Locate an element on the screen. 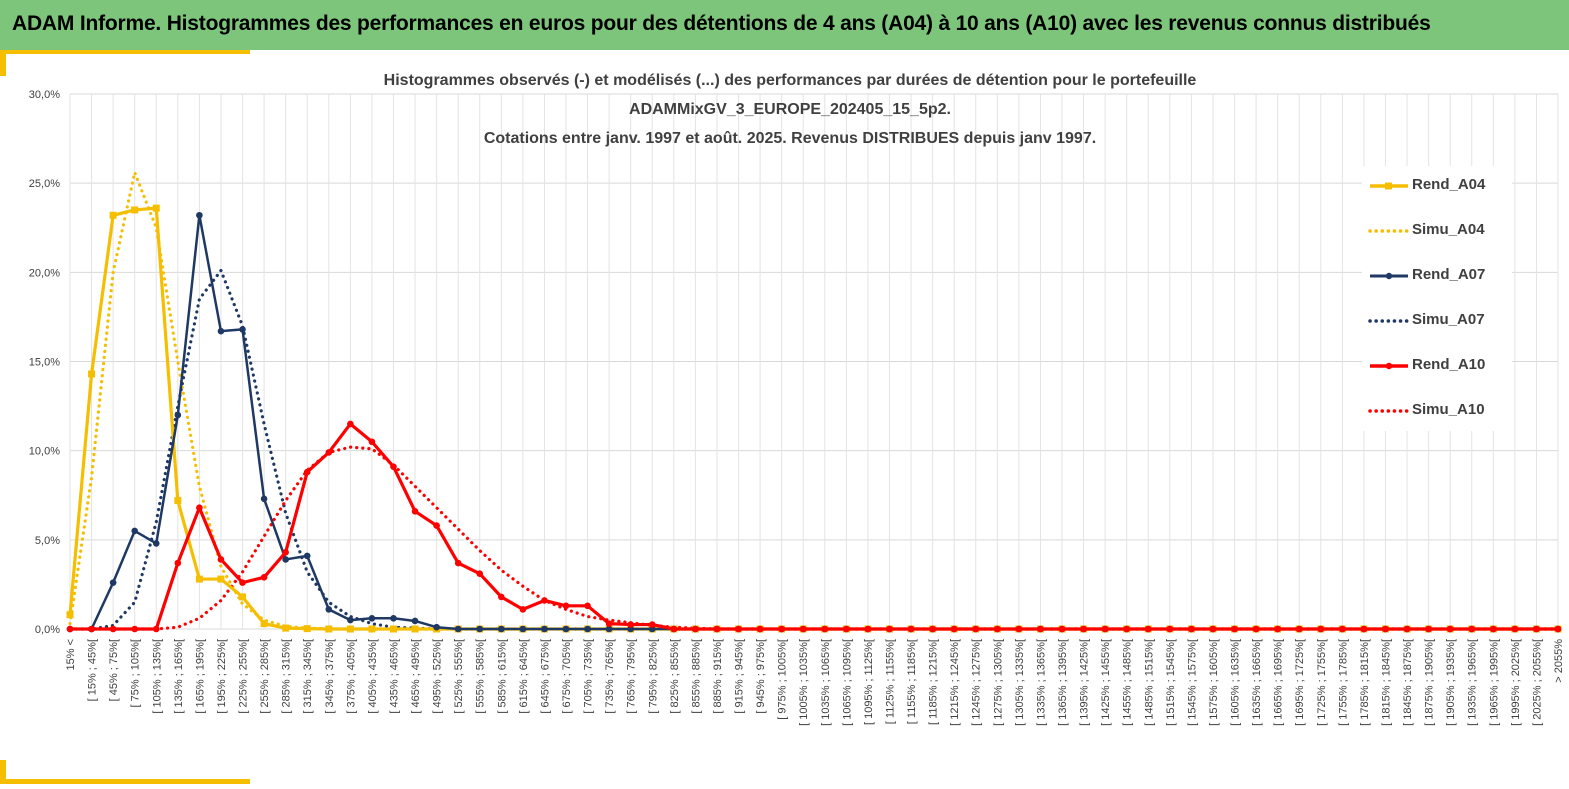 Image resolution: width=1569 pixels, height=789 pixels. x-tick-label: [ 1575% ; 1605%[ is located at coordinates (1214, 682).